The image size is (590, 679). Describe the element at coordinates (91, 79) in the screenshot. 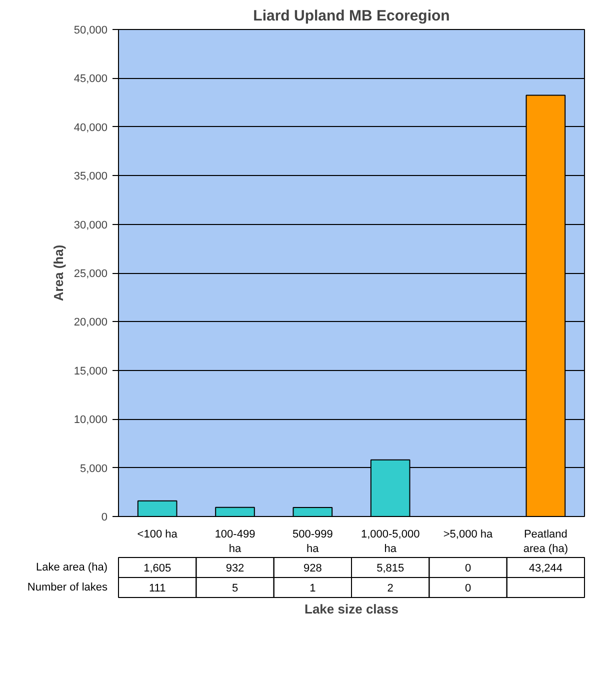

I see `y-tick-label: 45,000` at that location.